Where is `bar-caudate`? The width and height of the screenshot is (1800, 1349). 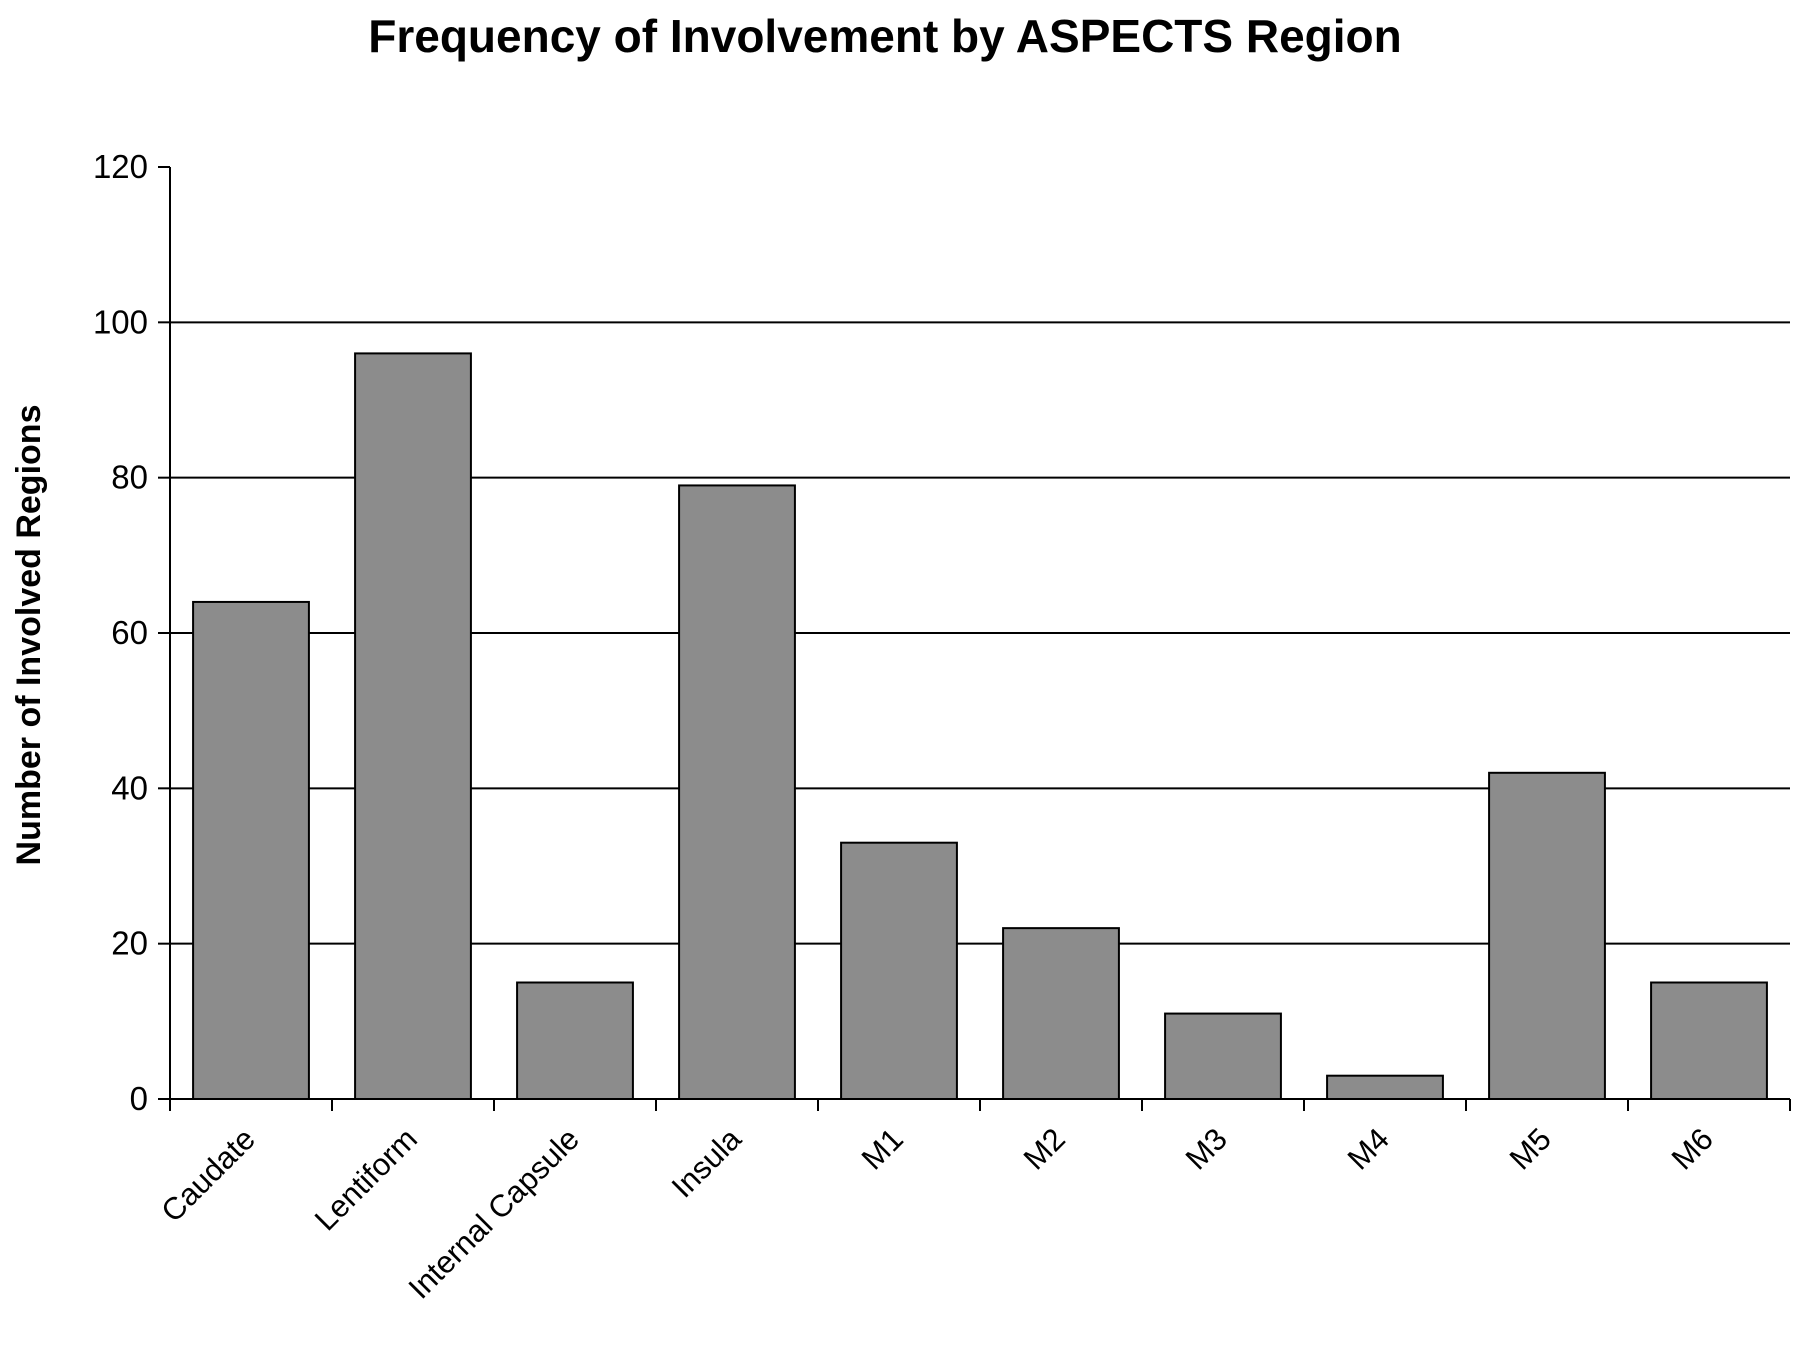
bar-caudate is located at coordinates (251, 850).